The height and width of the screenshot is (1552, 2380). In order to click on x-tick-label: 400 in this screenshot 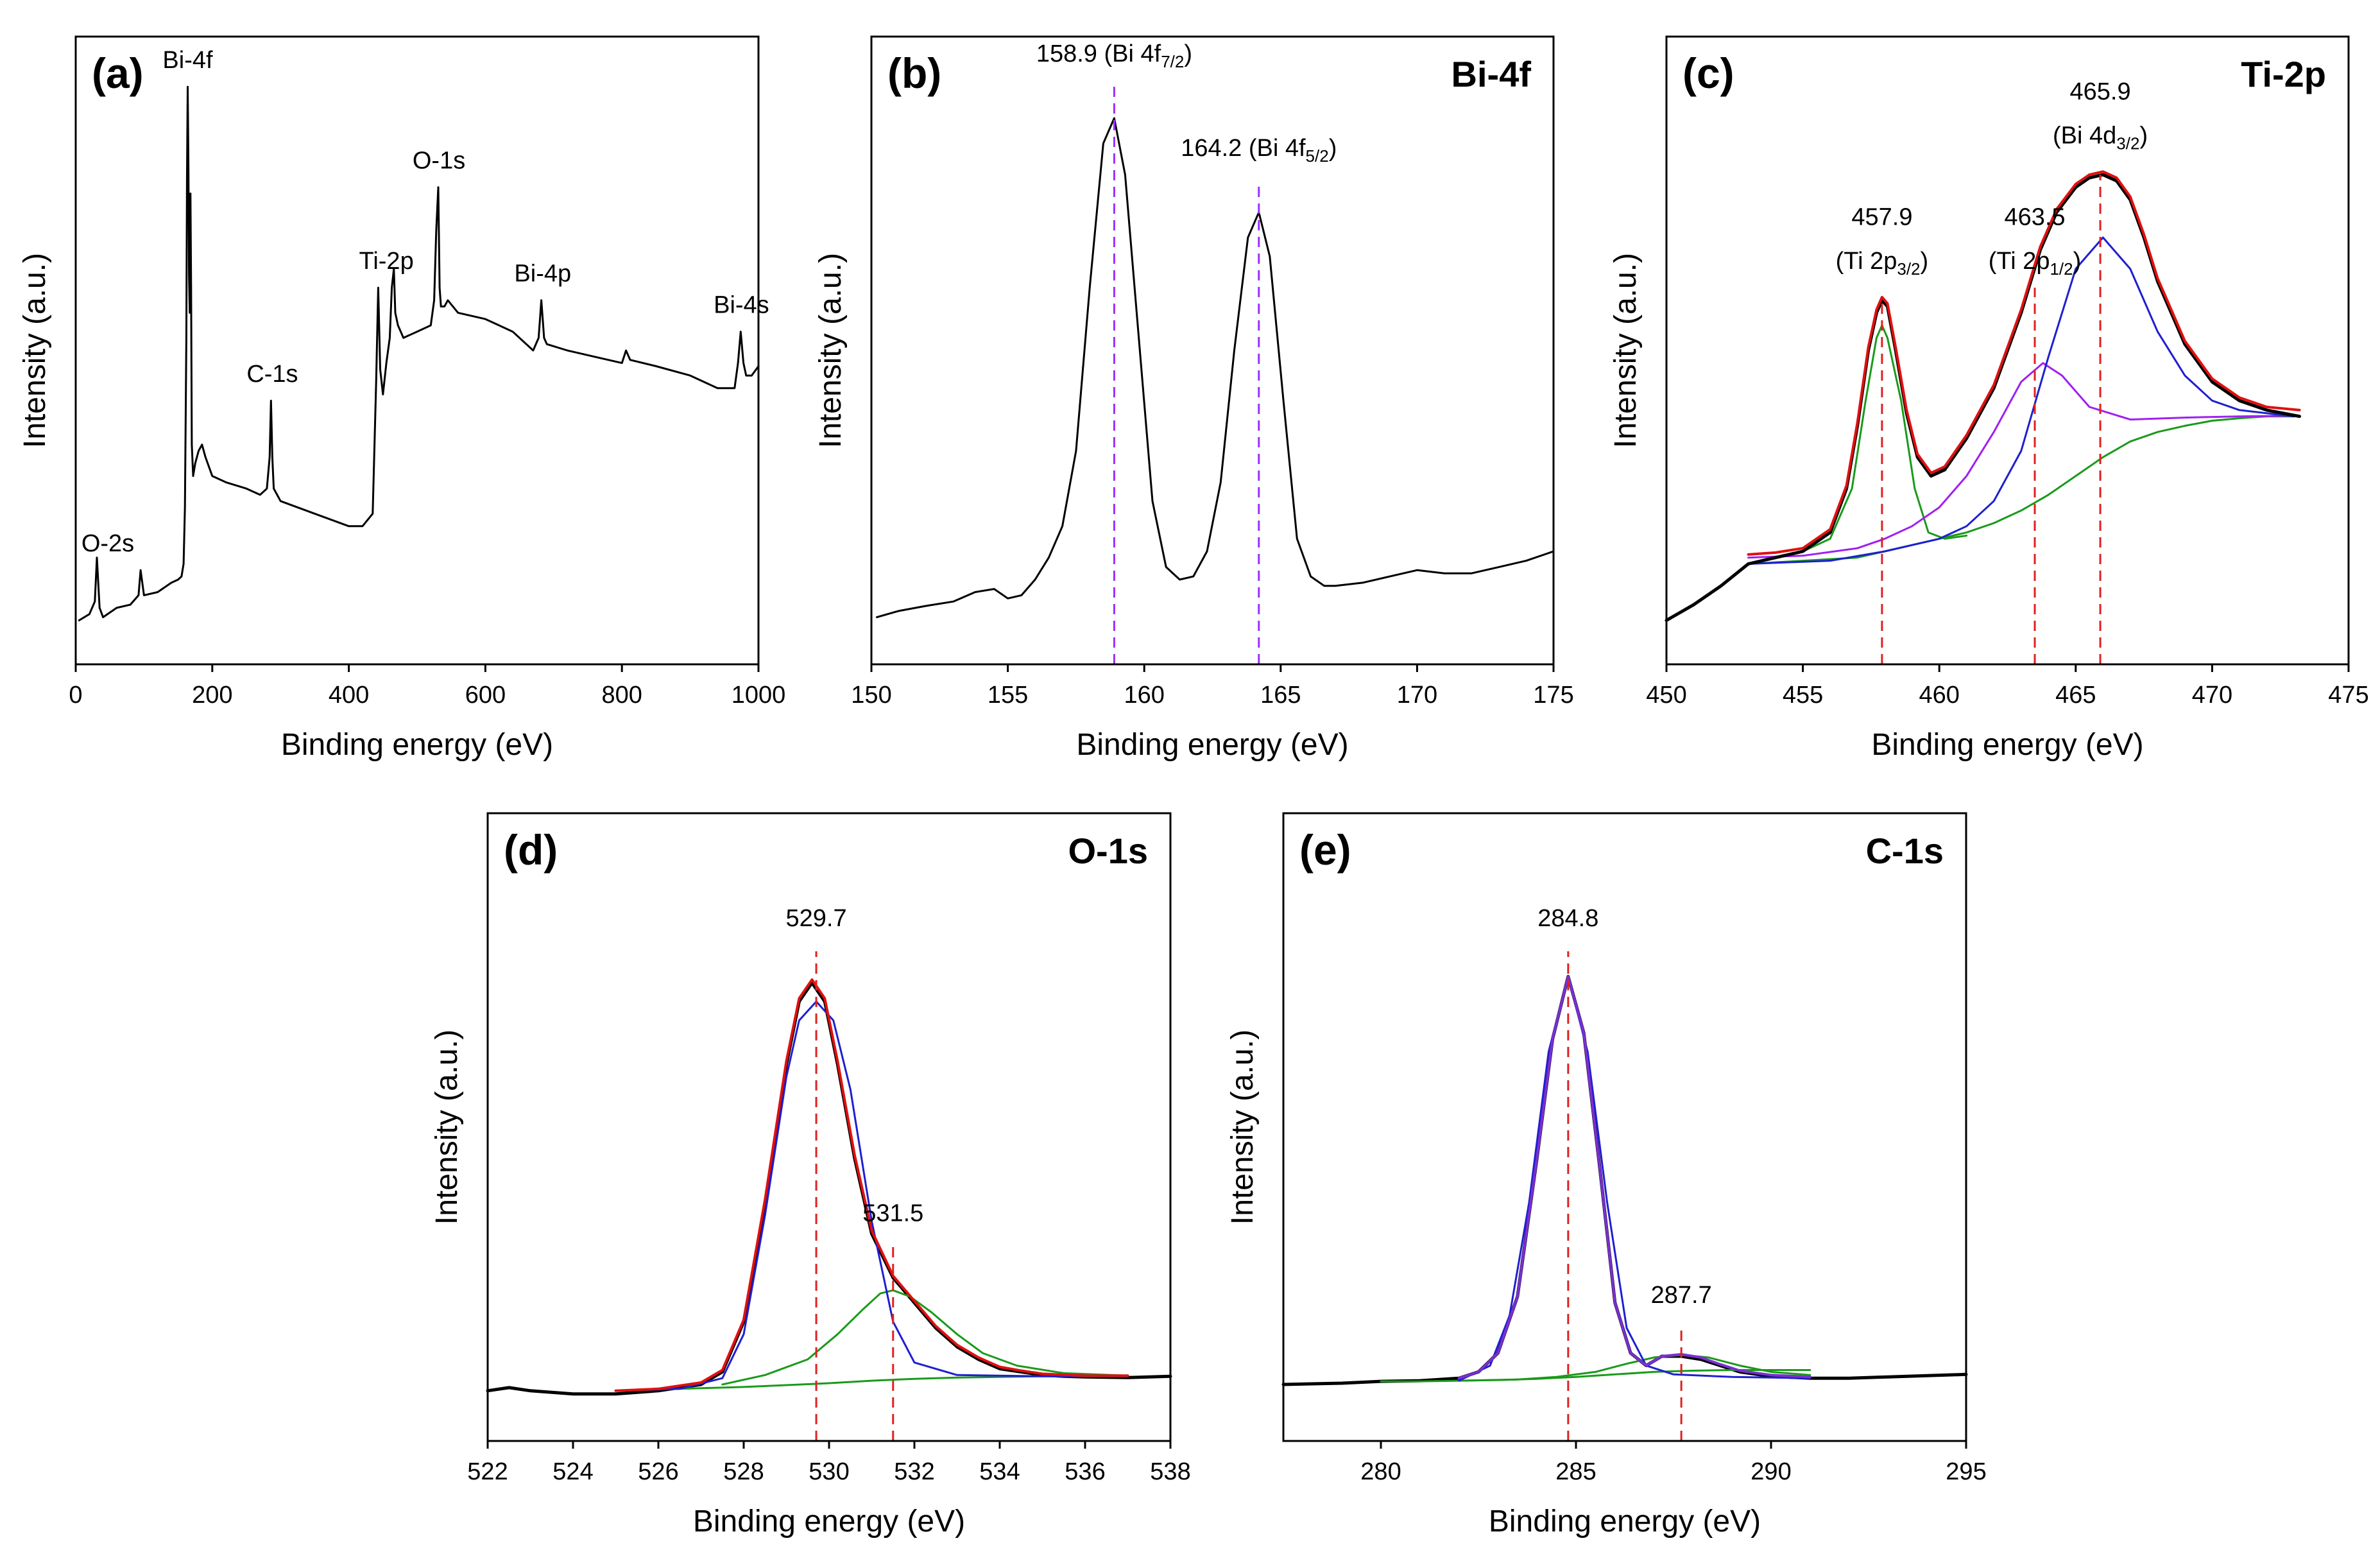, I will do `click(349, 695)`.